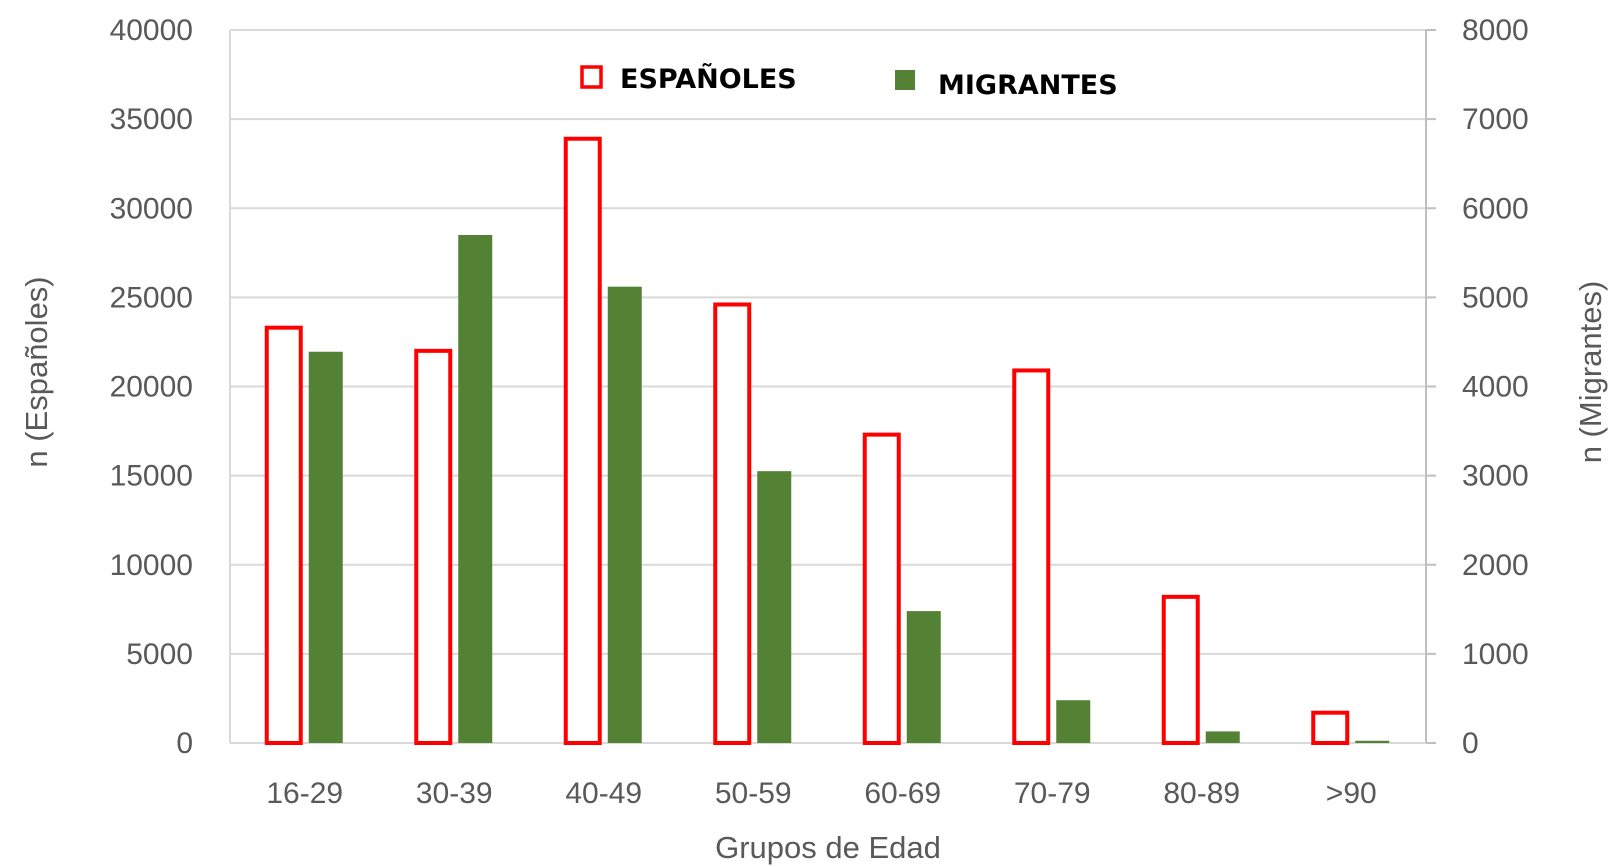 The width and height of the screenshot is (1618, 867). Describe the element at coordinates (1470, 743) in the screenshot. I see `y-right-tick-label: 0` at that location.